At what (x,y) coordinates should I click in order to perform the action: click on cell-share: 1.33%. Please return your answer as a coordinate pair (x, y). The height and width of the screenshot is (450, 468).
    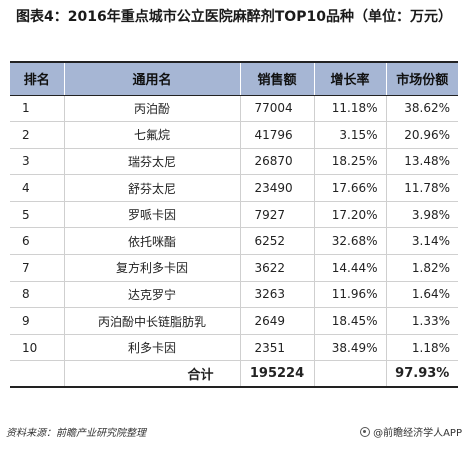
    Looking at the image, I should click on (422, 321).